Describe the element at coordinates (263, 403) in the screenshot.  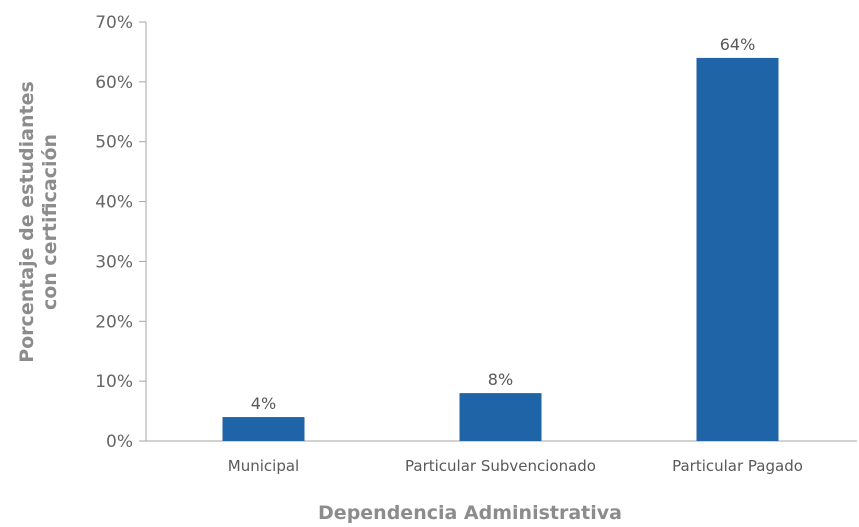
I see `data-label: 4%` at that location.